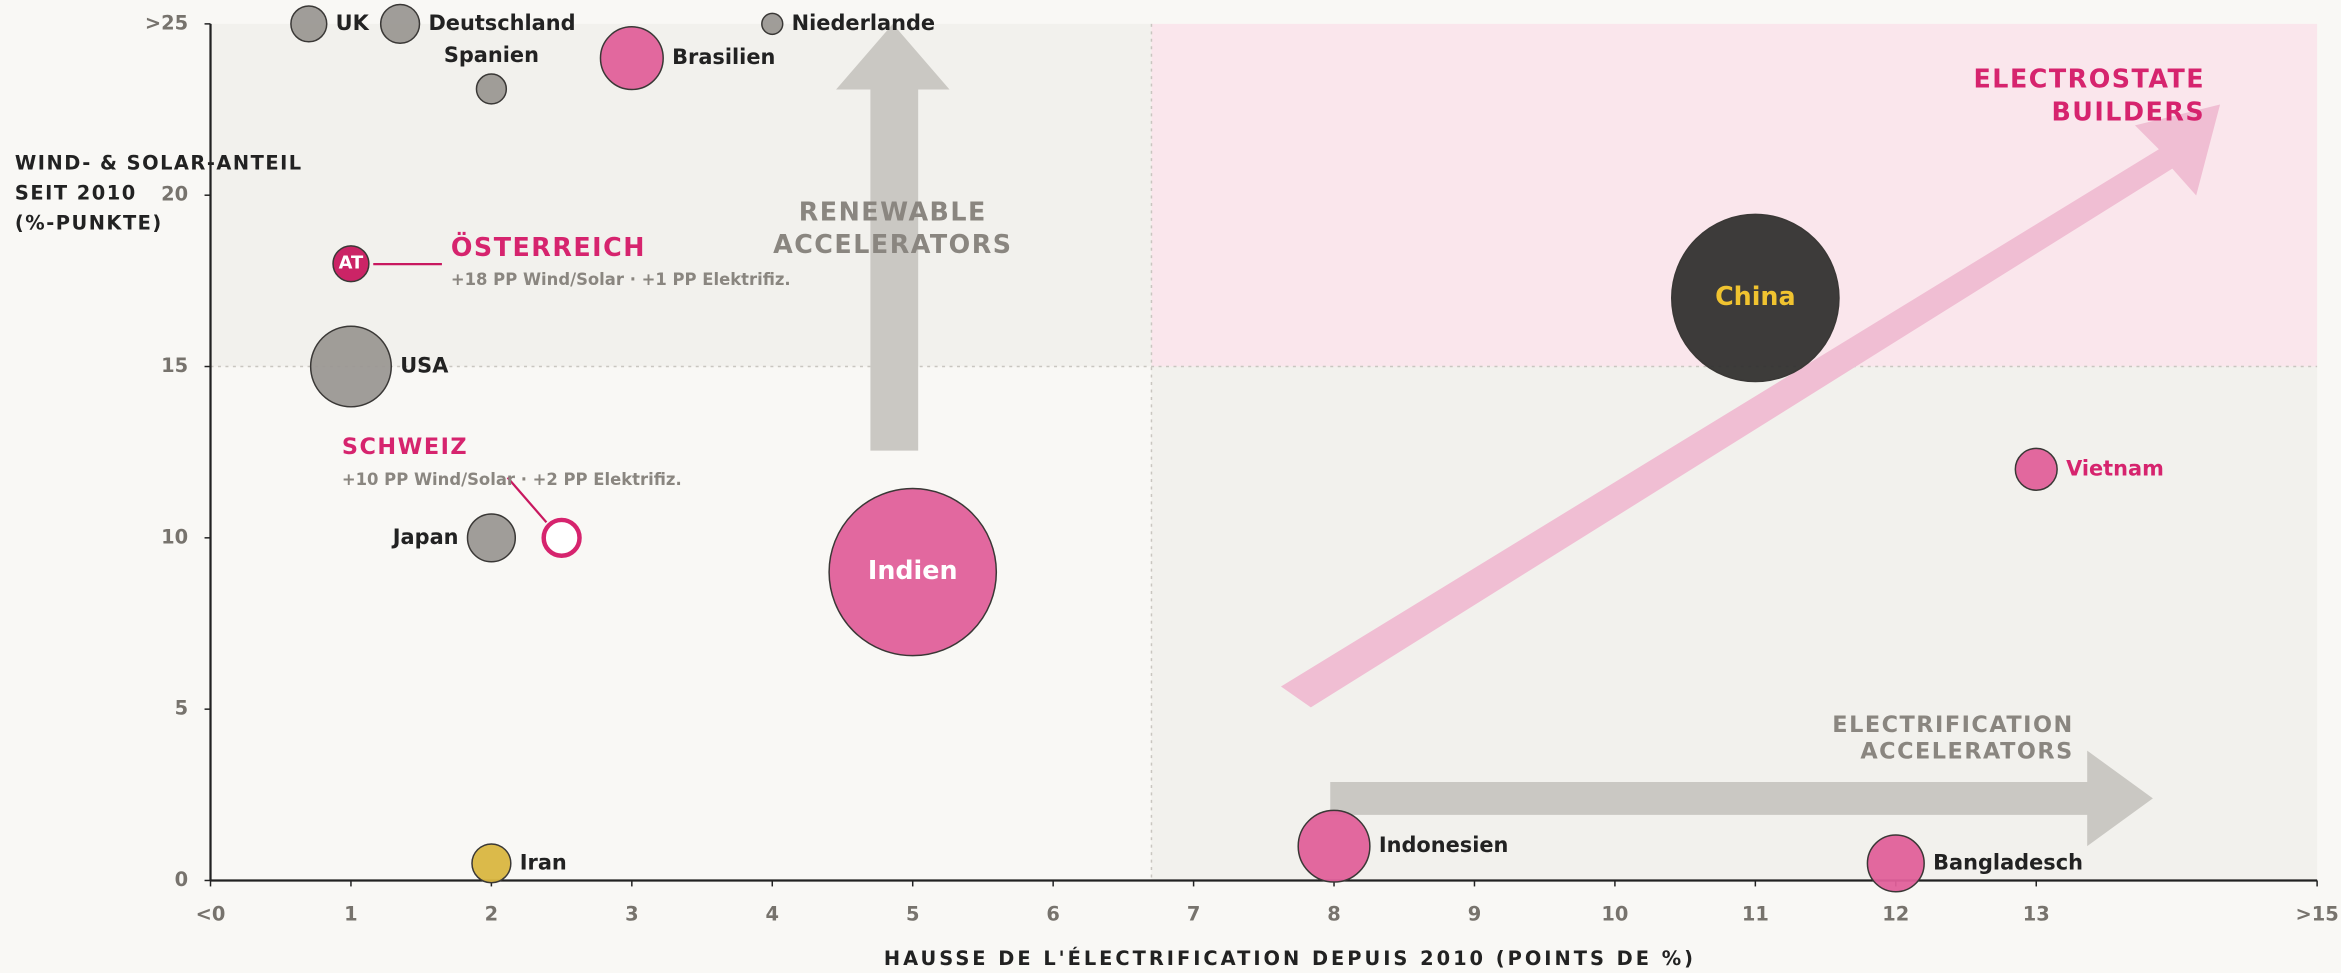  I want to click on bubble-label: Bangladesch, so click(2008, 862).